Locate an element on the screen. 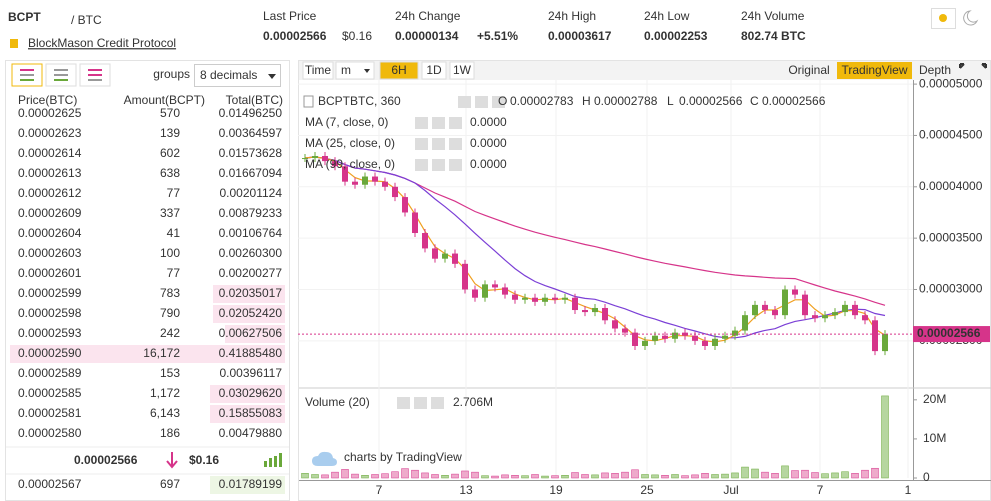  ask-amount: 139 is located at coordinates (170, 133).